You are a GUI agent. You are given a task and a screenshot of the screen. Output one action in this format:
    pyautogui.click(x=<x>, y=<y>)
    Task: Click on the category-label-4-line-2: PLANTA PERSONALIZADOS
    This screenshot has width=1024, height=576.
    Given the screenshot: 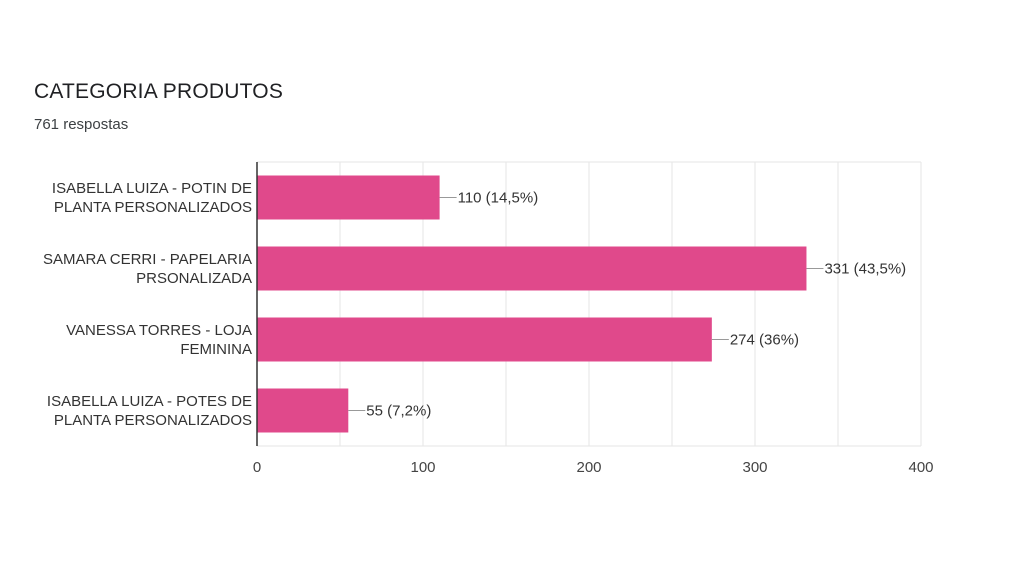 What is the action you would take?
    pyautogui.click(x=153, y=420)
    